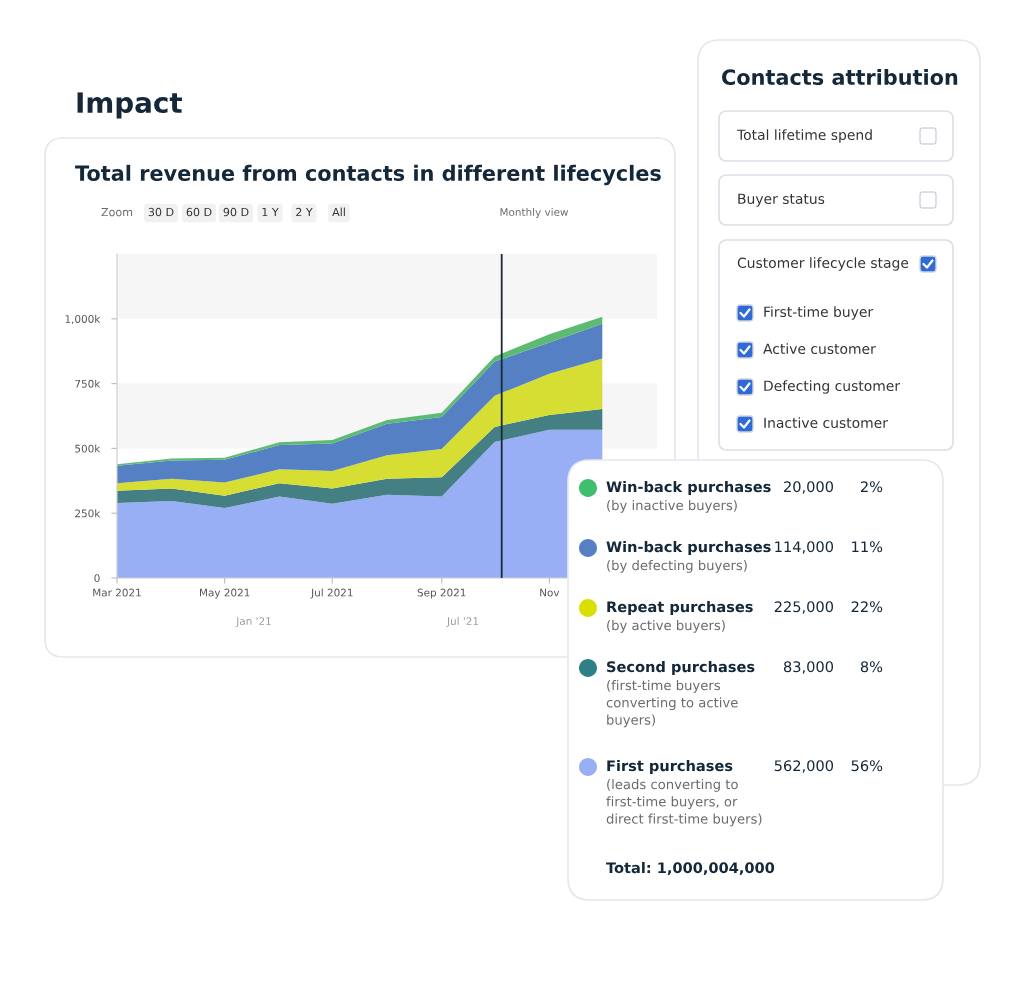  I want to click on text: 90 D, so click(236, 212).